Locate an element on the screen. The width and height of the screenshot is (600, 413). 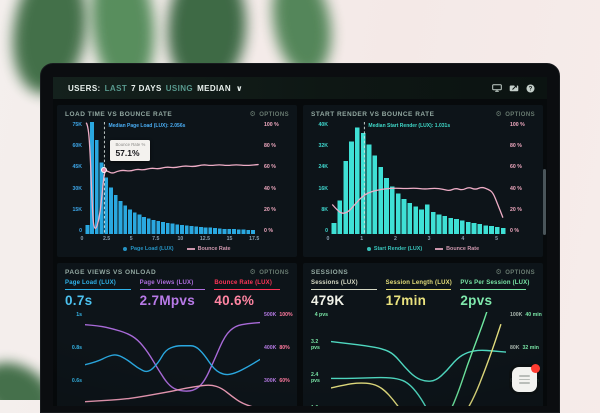
median-annotation: Median Start Render (LUX): 1.031s is located at coordinates (409, 126).